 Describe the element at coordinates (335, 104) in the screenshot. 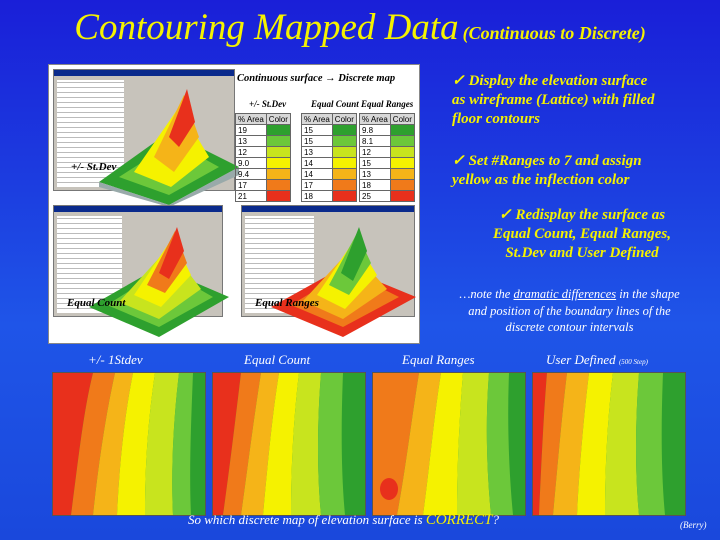

I see `figure-col-equal-count: Equal Count` at that location.